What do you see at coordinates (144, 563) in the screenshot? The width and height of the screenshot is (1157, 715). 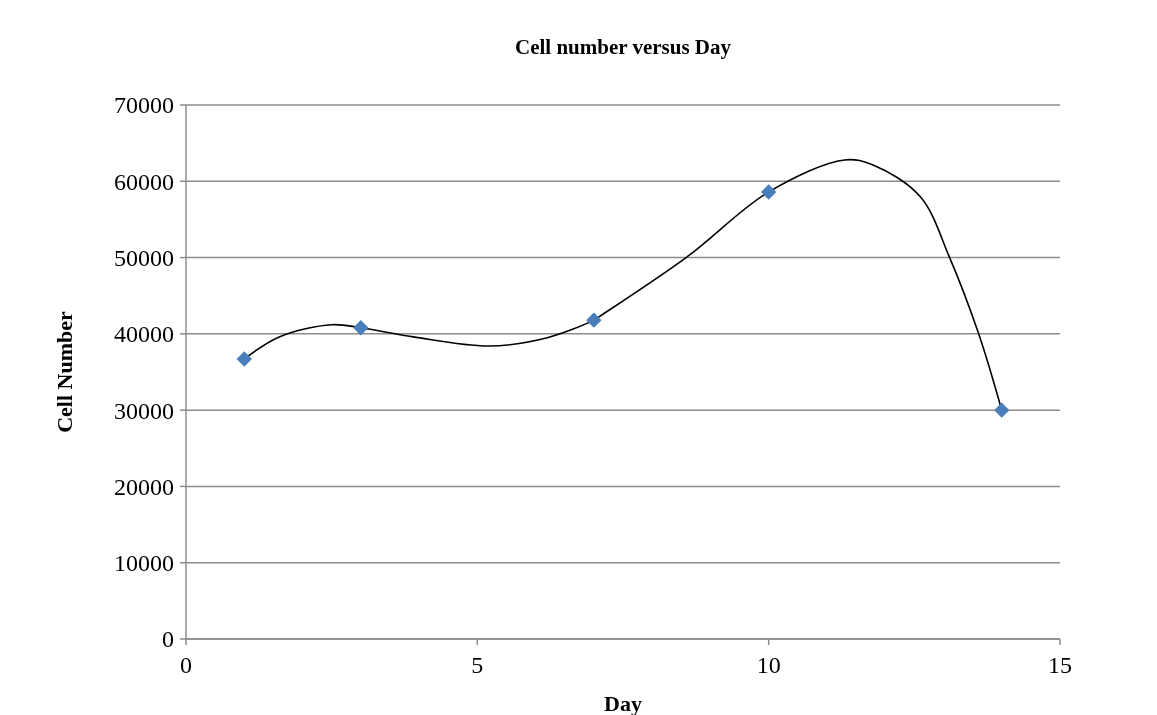 I see `y-tick-label: 10000` at bounding box center [144, 563].